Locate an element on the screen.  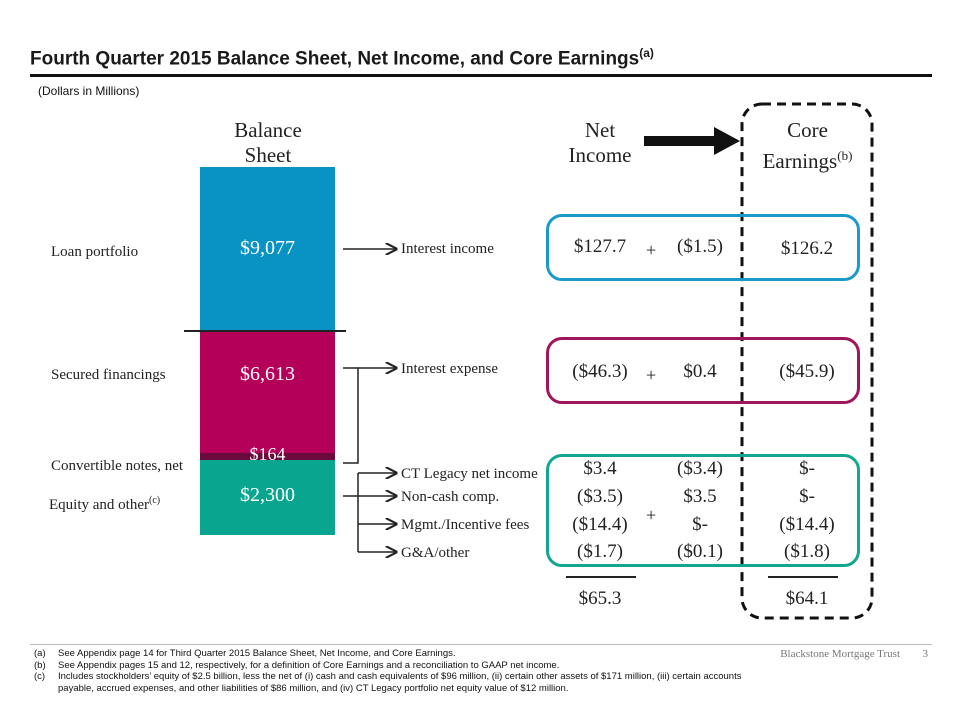
interest-expense-net: ($46.3) is located at coordinates (600, 371).